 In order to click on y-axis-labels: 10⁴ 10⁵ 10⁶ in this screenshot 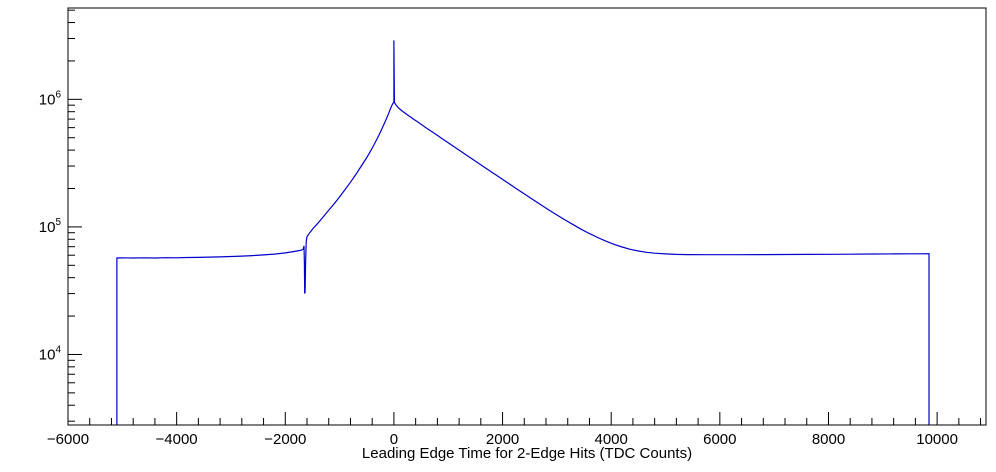, I will do `click(50, 226)`.